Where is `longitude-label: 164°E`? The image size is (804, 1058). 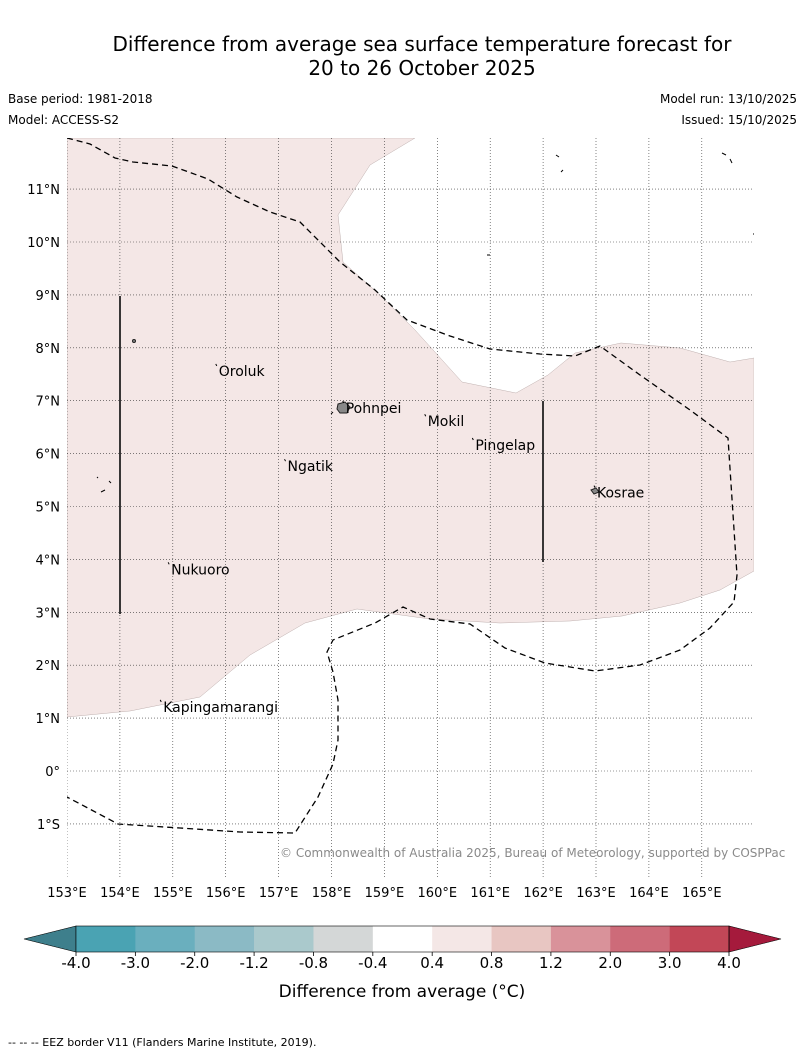
longitude-label: 164°E is located at coordinates (649, 893).